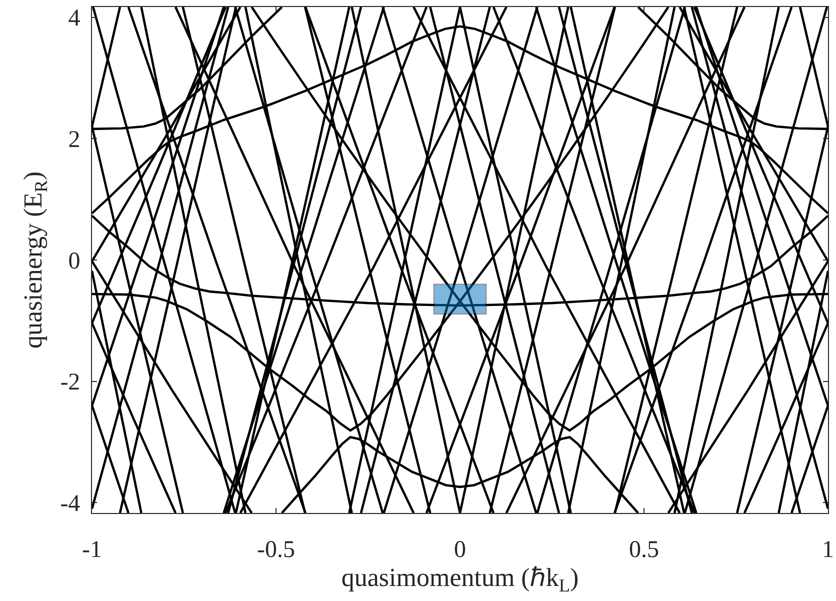  Describe the element at coordinates (74, 19) in the screenshot. I see `y-tick-label: 4` at that location.